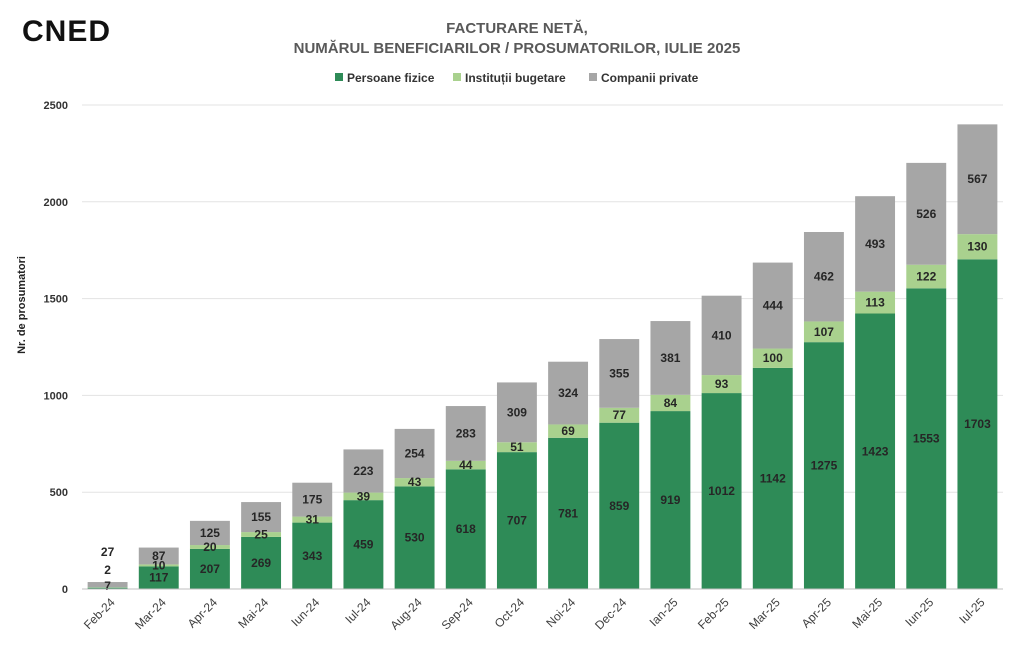 The height and width of the screenshot is (653, 1024). I want to click on data-label: 444, so click(773, 306).